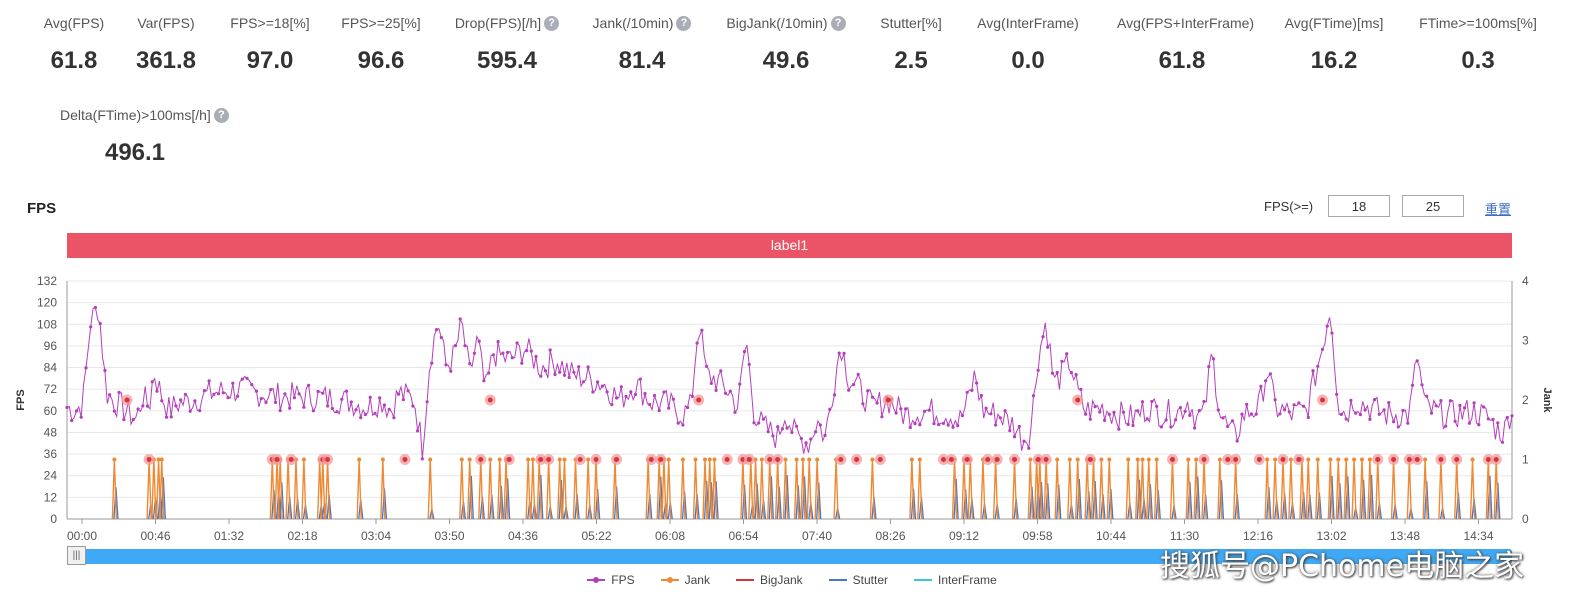  Describe the element at coordinates (381, 45) in the screenshot. I see `metric-fps-ge-25: FPS>=25[%] 96.6` at that location.